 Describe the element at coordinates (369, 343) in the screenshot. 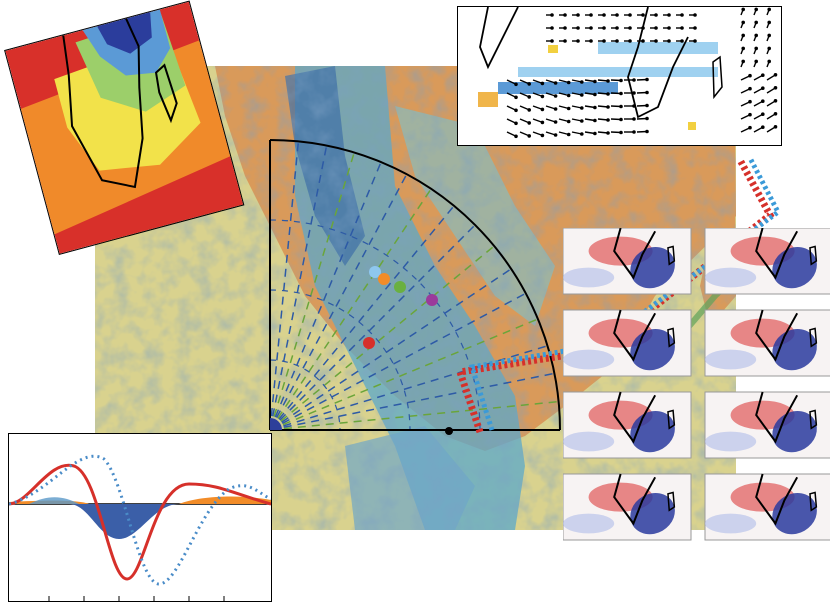

I see `red-dot` at that location.